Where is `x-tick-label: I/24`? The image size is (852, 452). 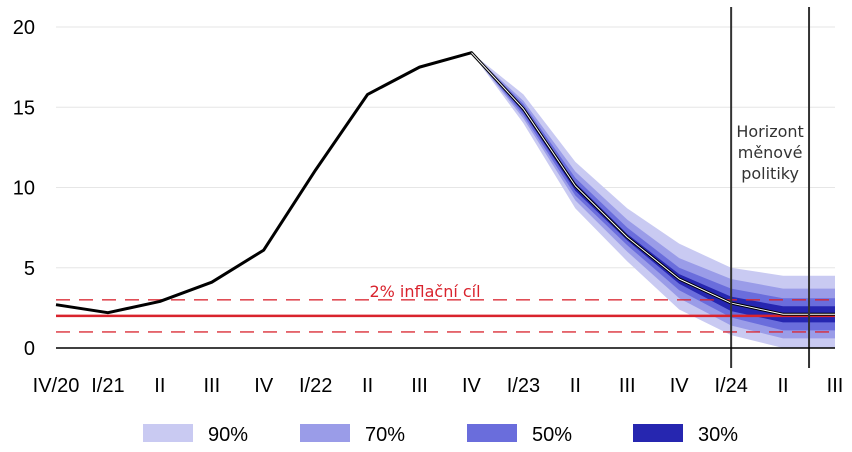
x-tick-label: I/24 is located at coordinates (730, 386).